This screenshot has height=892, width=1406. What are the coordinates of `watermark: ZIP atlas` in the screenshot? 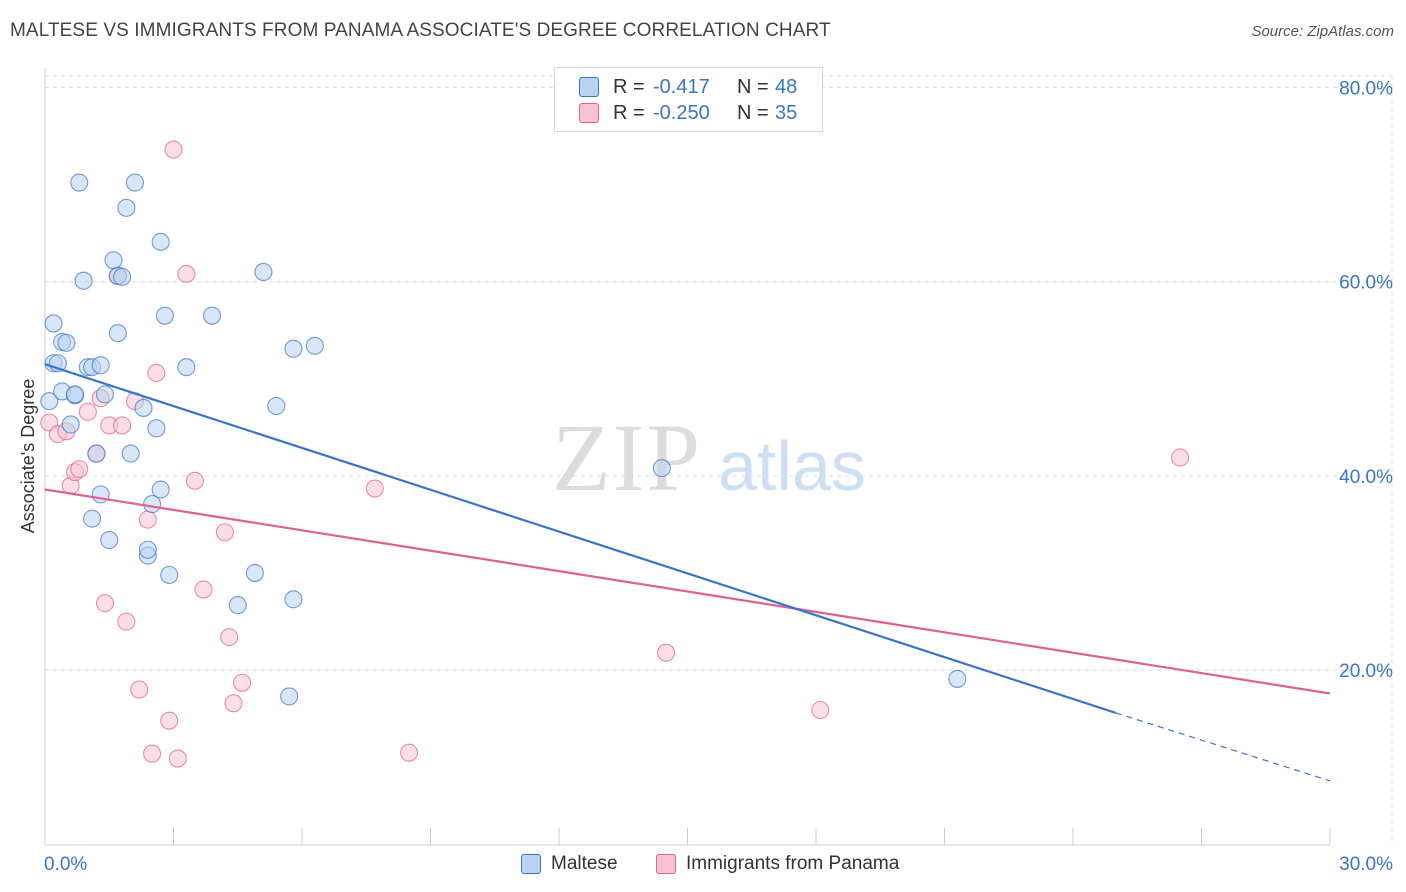 It's located at (709, 457).